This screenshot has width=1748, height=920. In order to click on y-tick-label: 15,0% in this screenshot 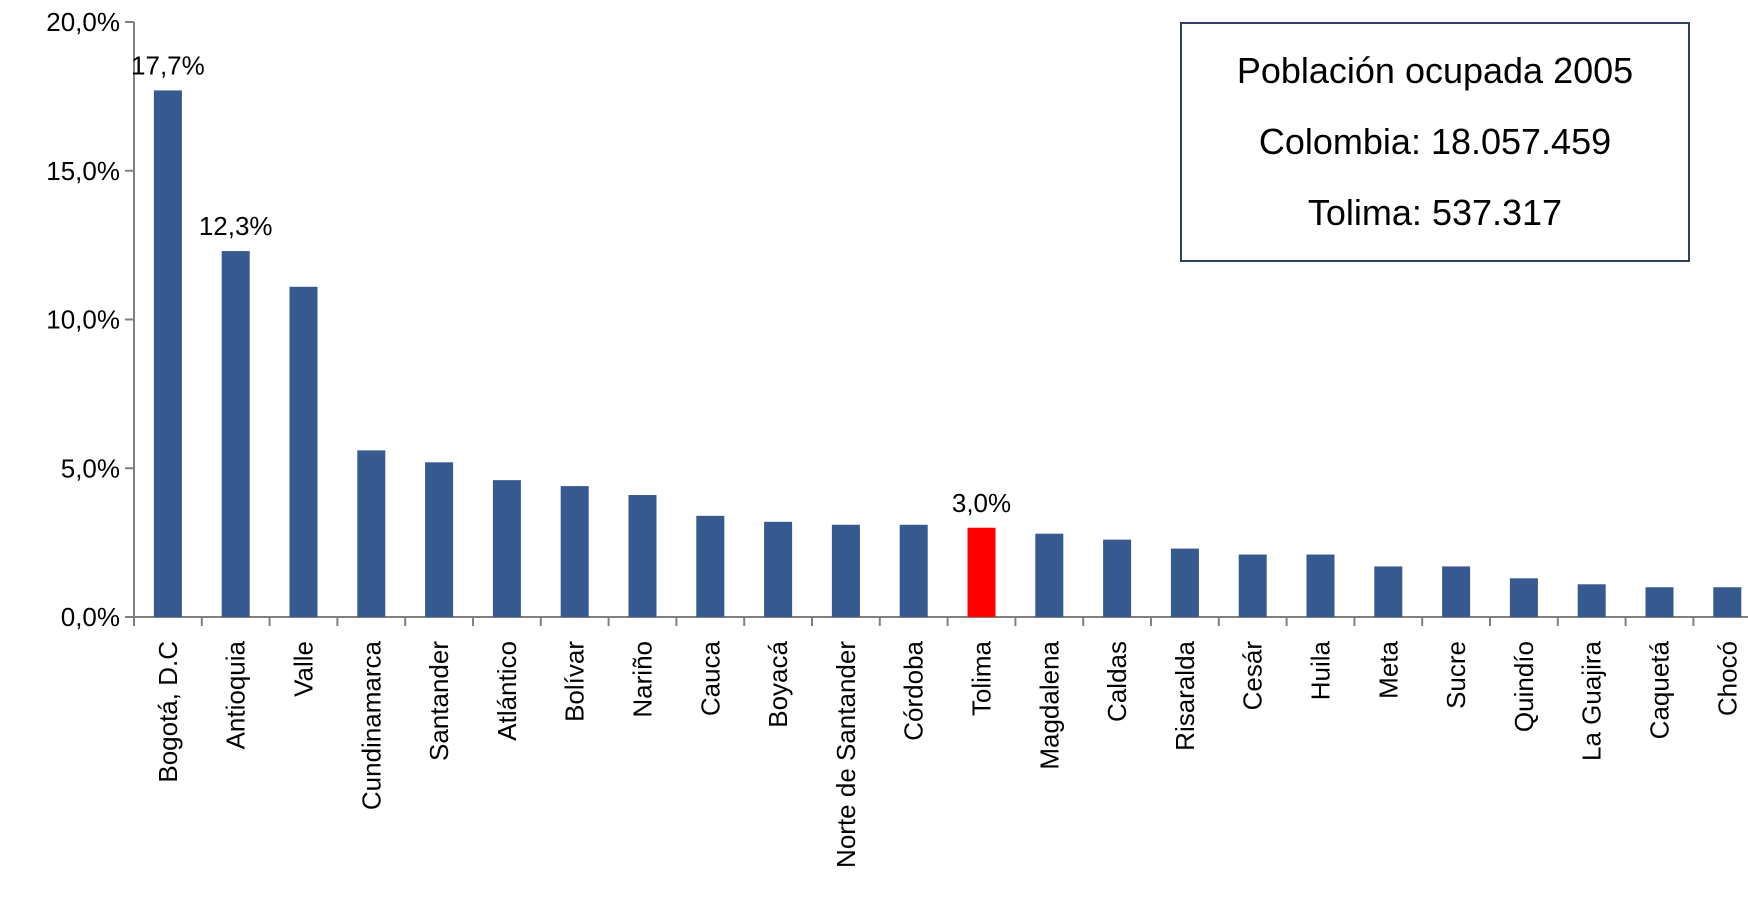, I will do `click(83, 171)`.